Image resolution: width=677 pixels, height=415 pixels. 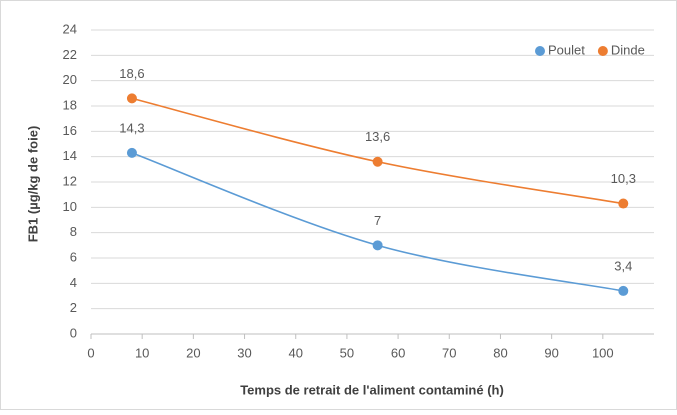 I want to click on data-label: 7, so click(x=377, y=220).